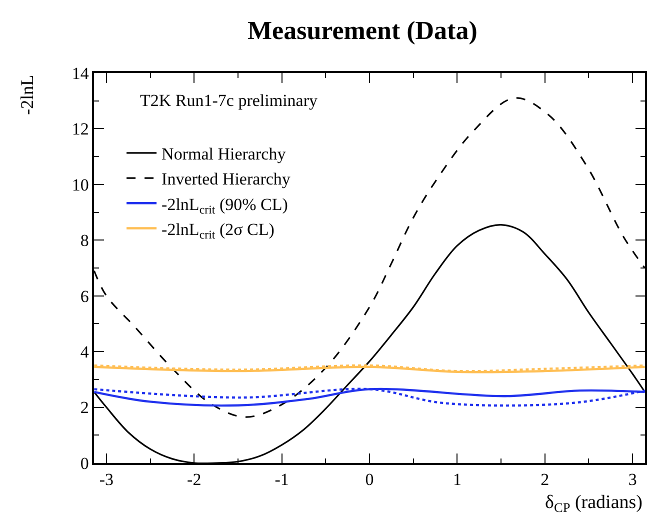 This screenshot has height=523, width=659. I want to click on x-axis-title: δ$_{CP}$ (radians), so click(593, 503).